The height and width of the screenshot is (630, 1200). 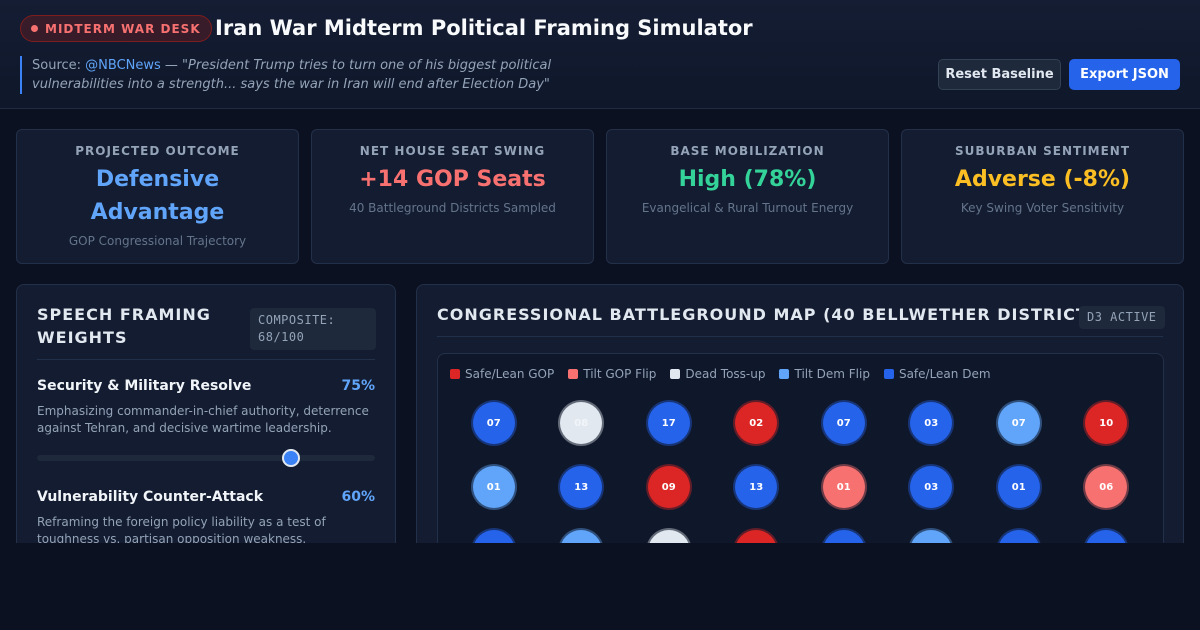 I want to click on district-node: 02, so click(x=756, y=423).